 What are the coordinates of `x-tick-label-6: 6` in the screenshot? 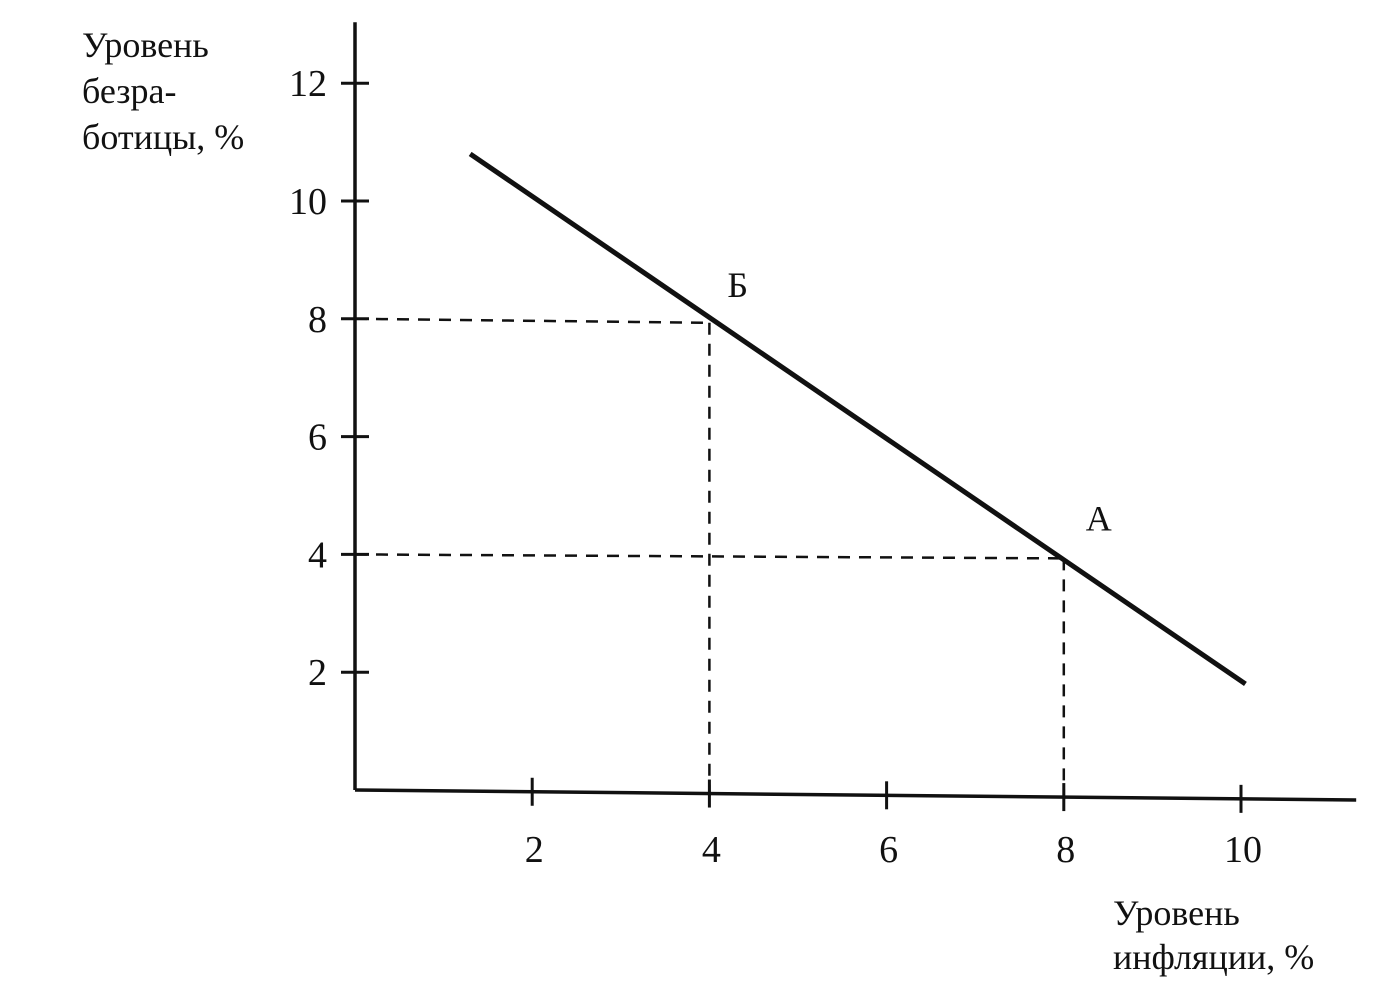 It's located at (888, 850).